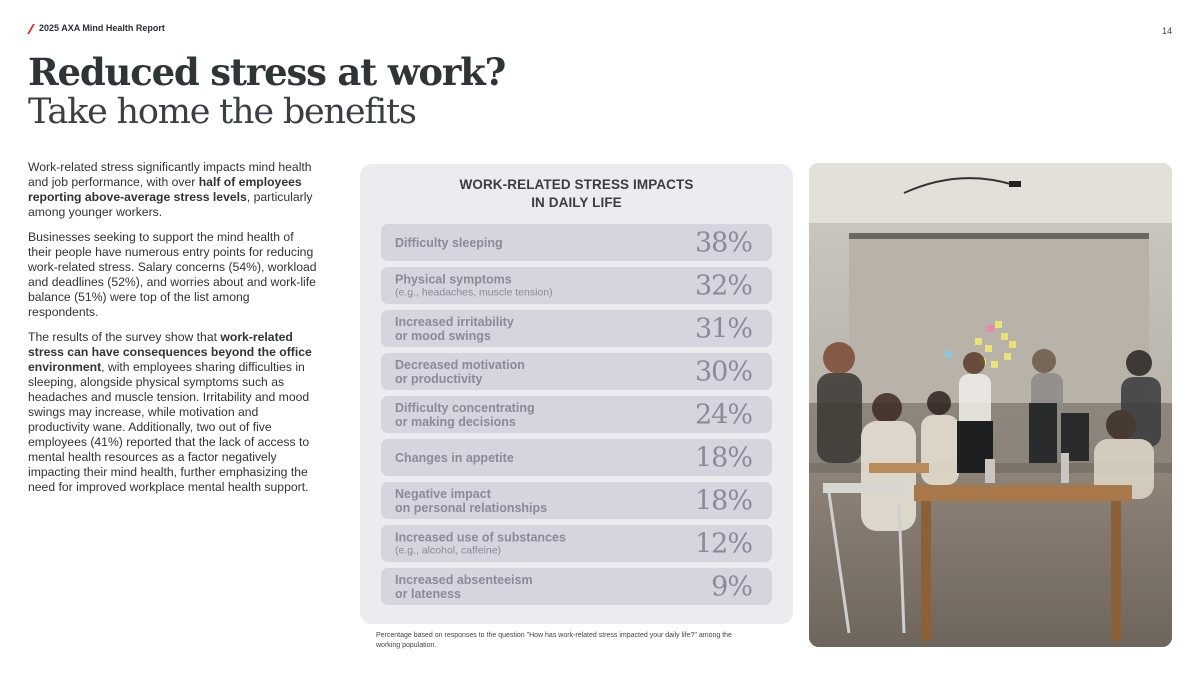  I want to click on impact-label-line1: Physical symptoms, so click(453, 279).